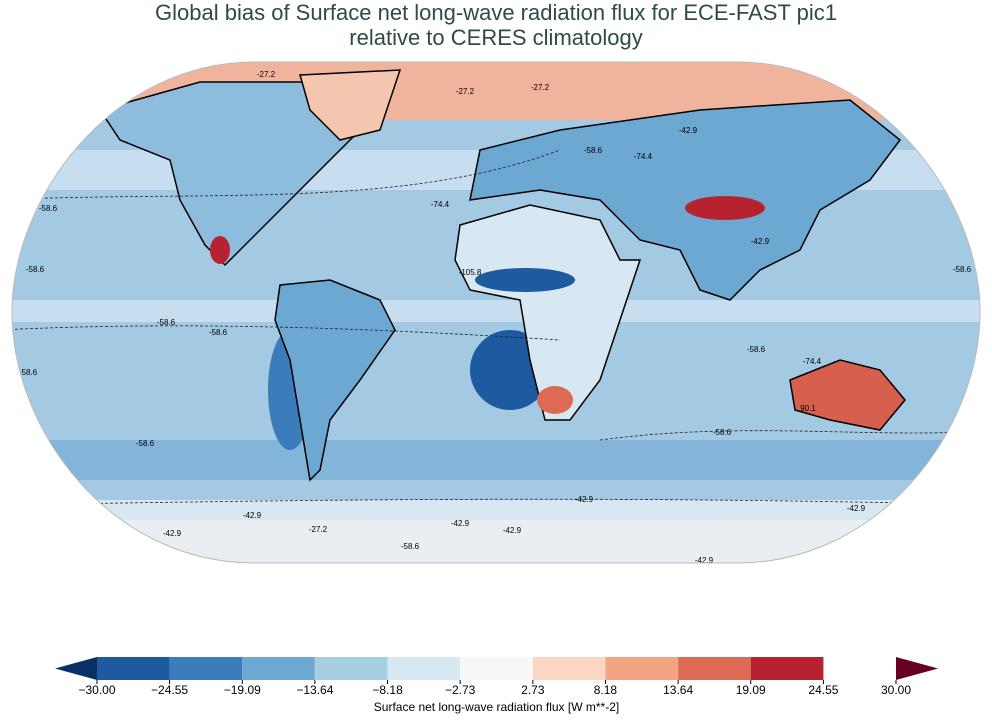  What do you see at coordinates (823, 690) in the screenshot?
I see `colorbar-tick-label: 24.55` at bounding box center [823, 690].